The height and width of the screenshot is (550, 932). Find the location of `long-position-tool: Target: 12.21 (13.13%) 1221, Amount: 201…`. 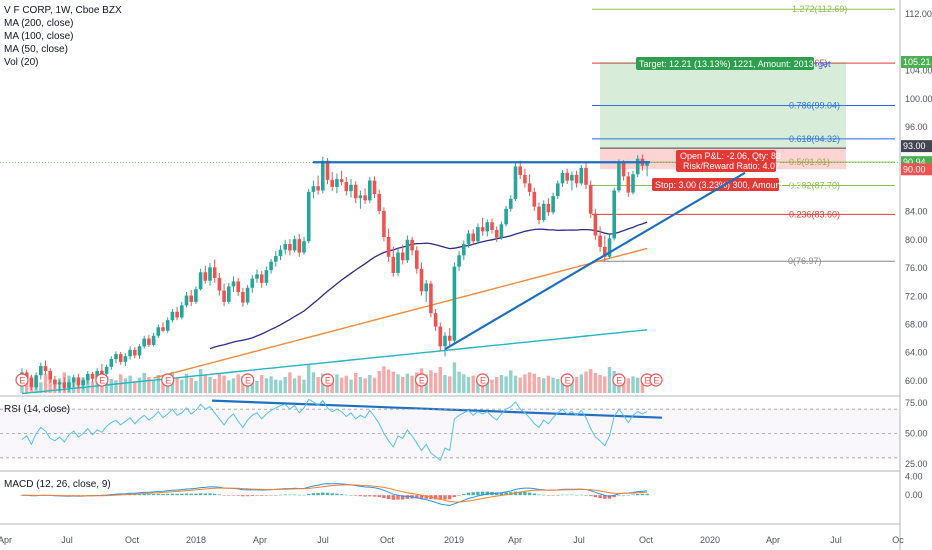

long-position-tool: Target: 12.21 (13.13%) 1221, Amount: 201… is located at coordinates (723, 124).